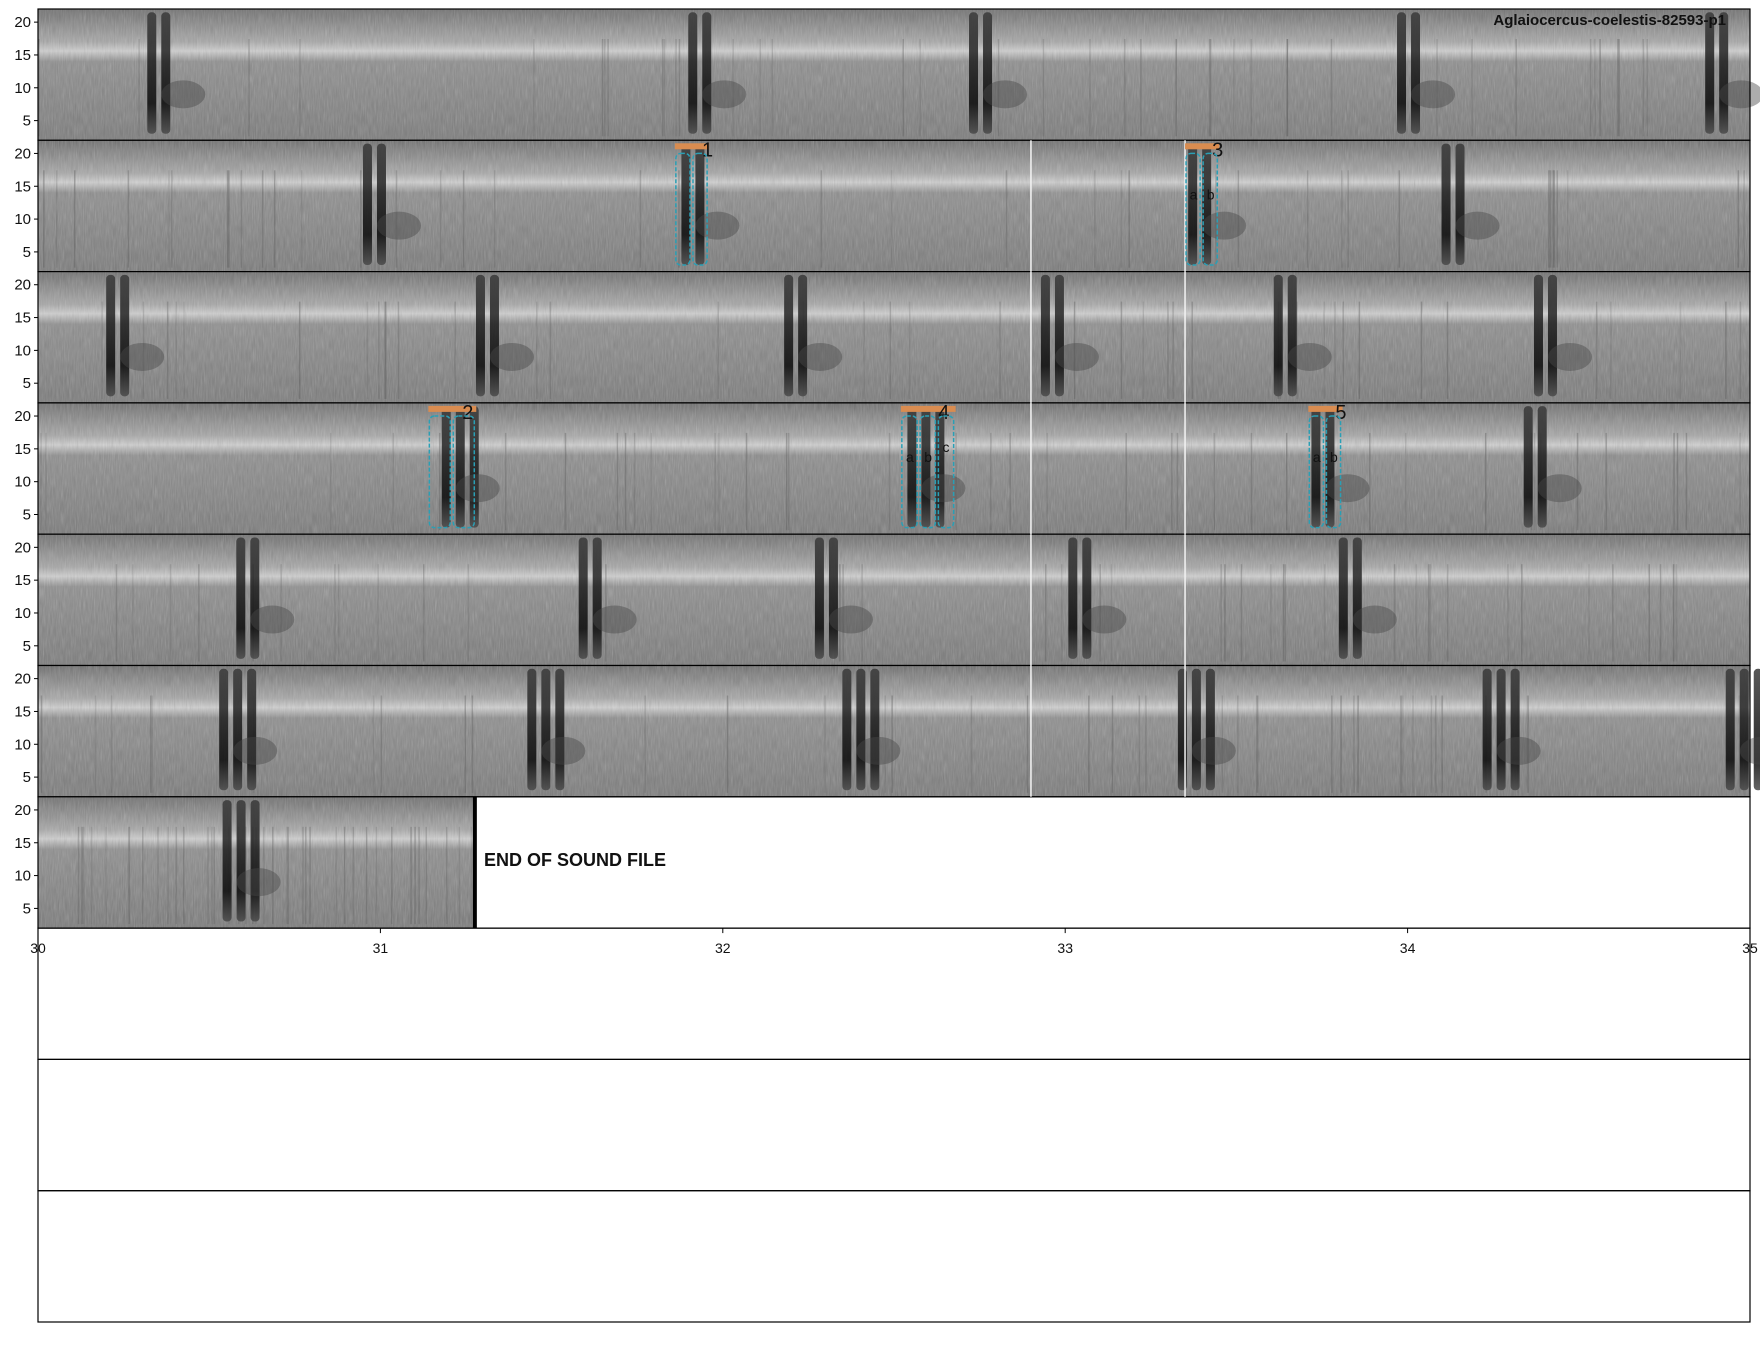 The height and width of the screenshot is (1360, 1760). What do you see at coordinates (22, 613) in the screenshot?
I see `y-tick-label: 10` at bounding box center [22, 613].